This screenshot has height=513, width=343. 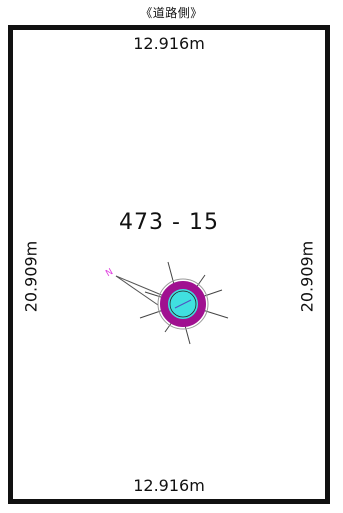 I want to click on north-pointer, so click(x=140, y=290).